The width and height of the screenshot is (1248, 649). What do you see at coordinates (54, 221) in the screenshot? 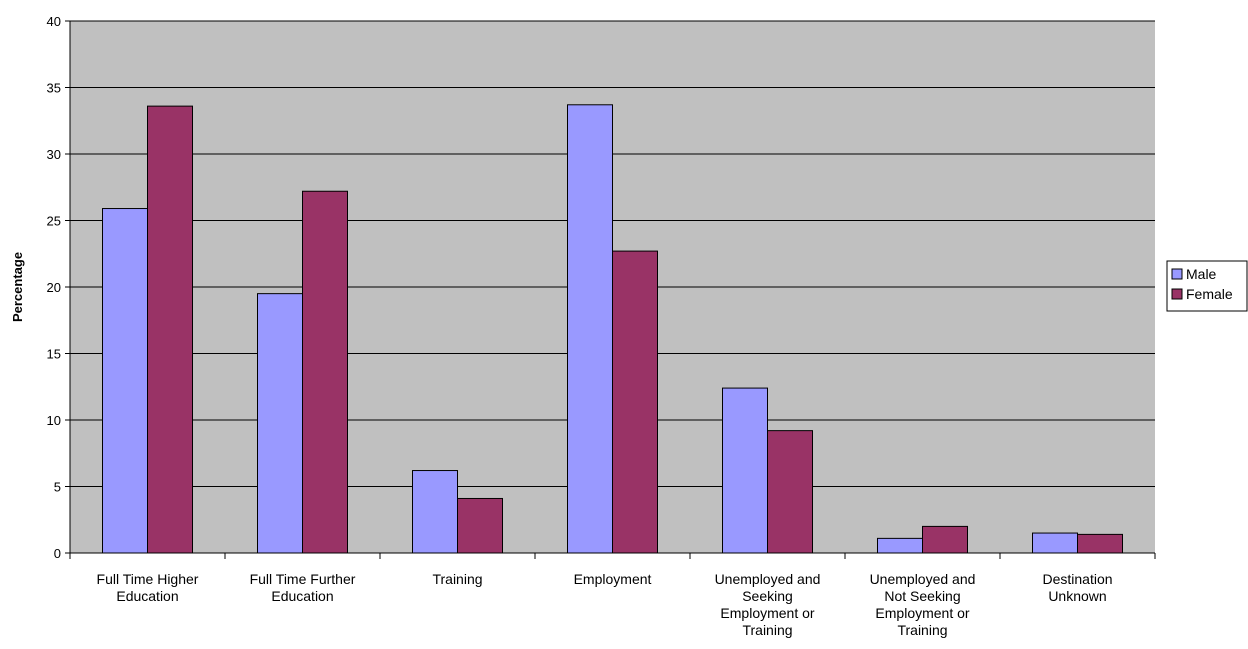
I see `y-tick-label: 25` at bounding box center [54, 221].